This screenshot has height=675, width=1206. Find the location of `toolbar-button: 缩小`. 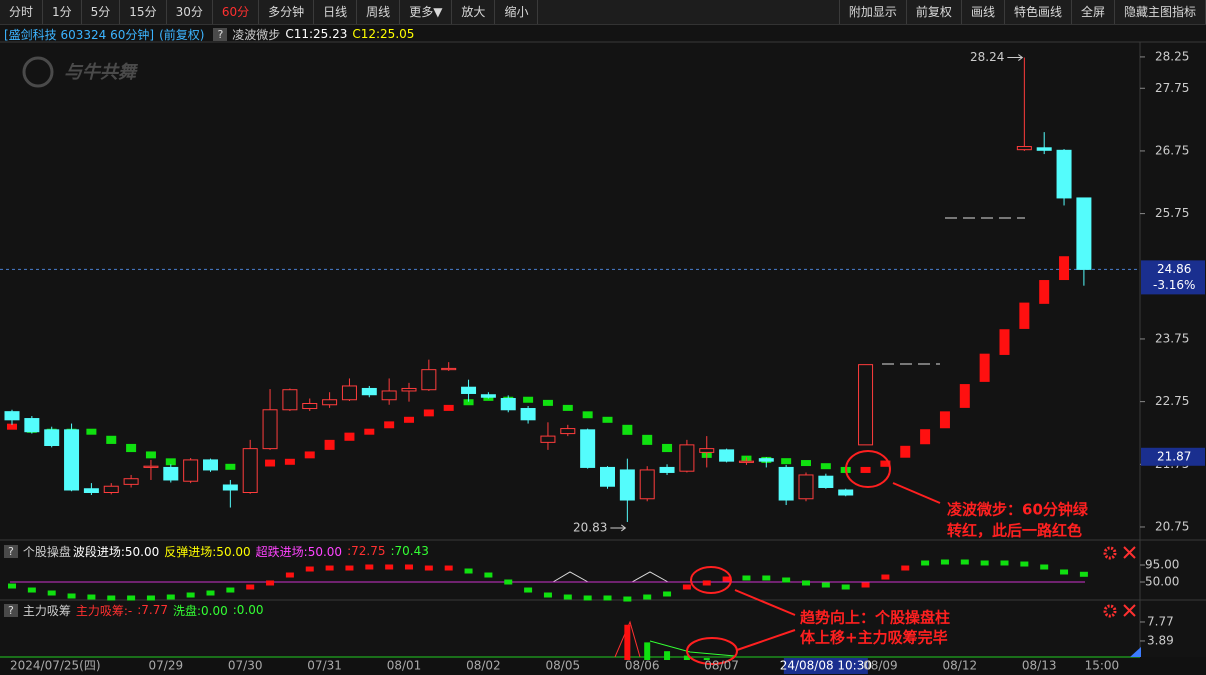

toolbar-button: 缩小 is located at coordinates (517, 12).